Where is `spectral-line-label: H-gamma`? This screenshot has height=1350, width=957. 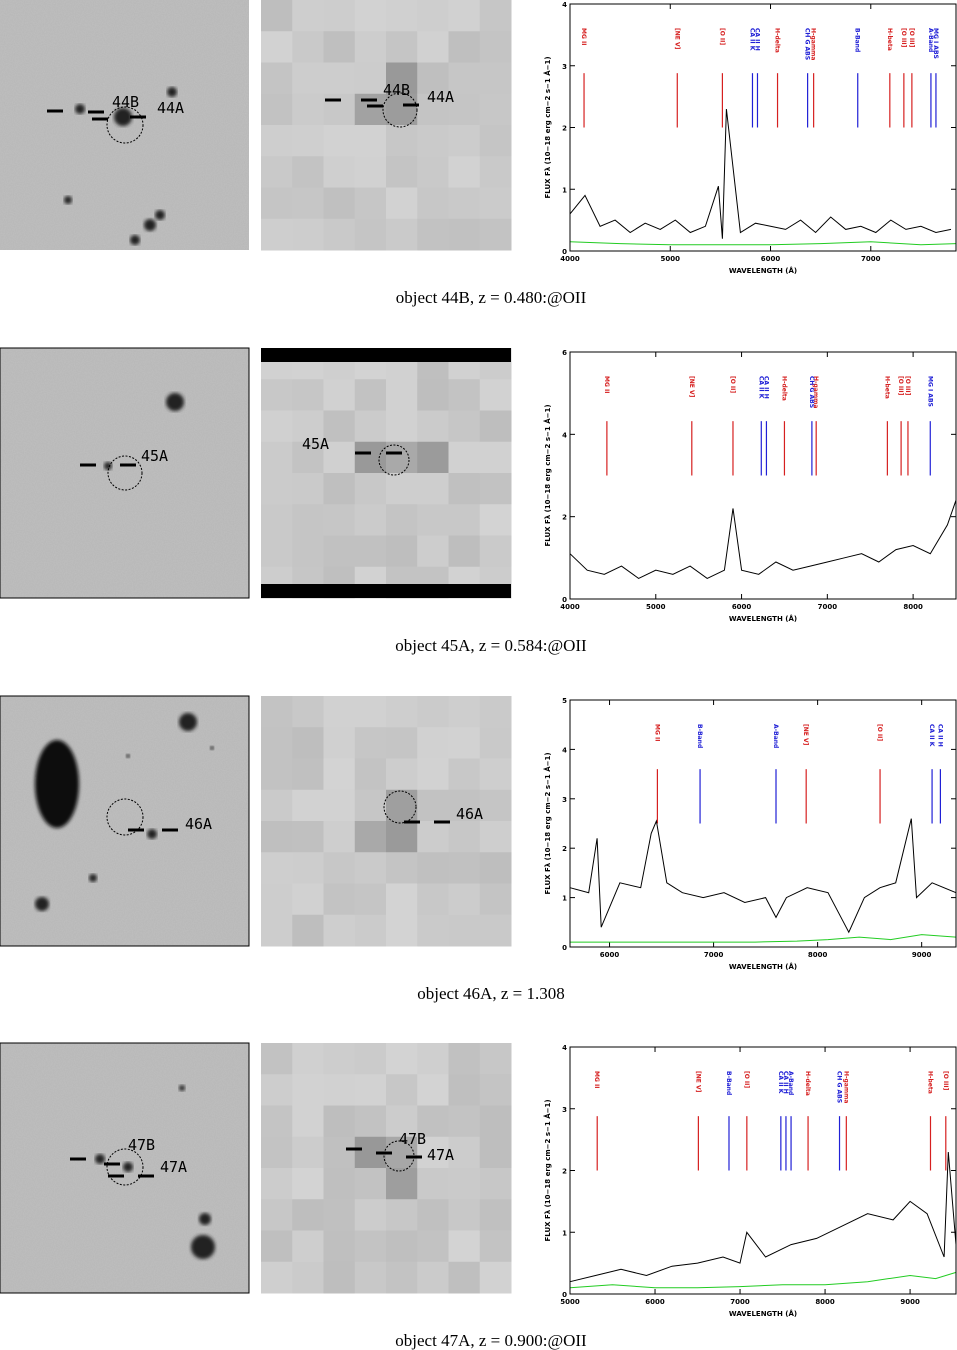
spectral-line-label: H-gamma is located at coordinates (815, 392).